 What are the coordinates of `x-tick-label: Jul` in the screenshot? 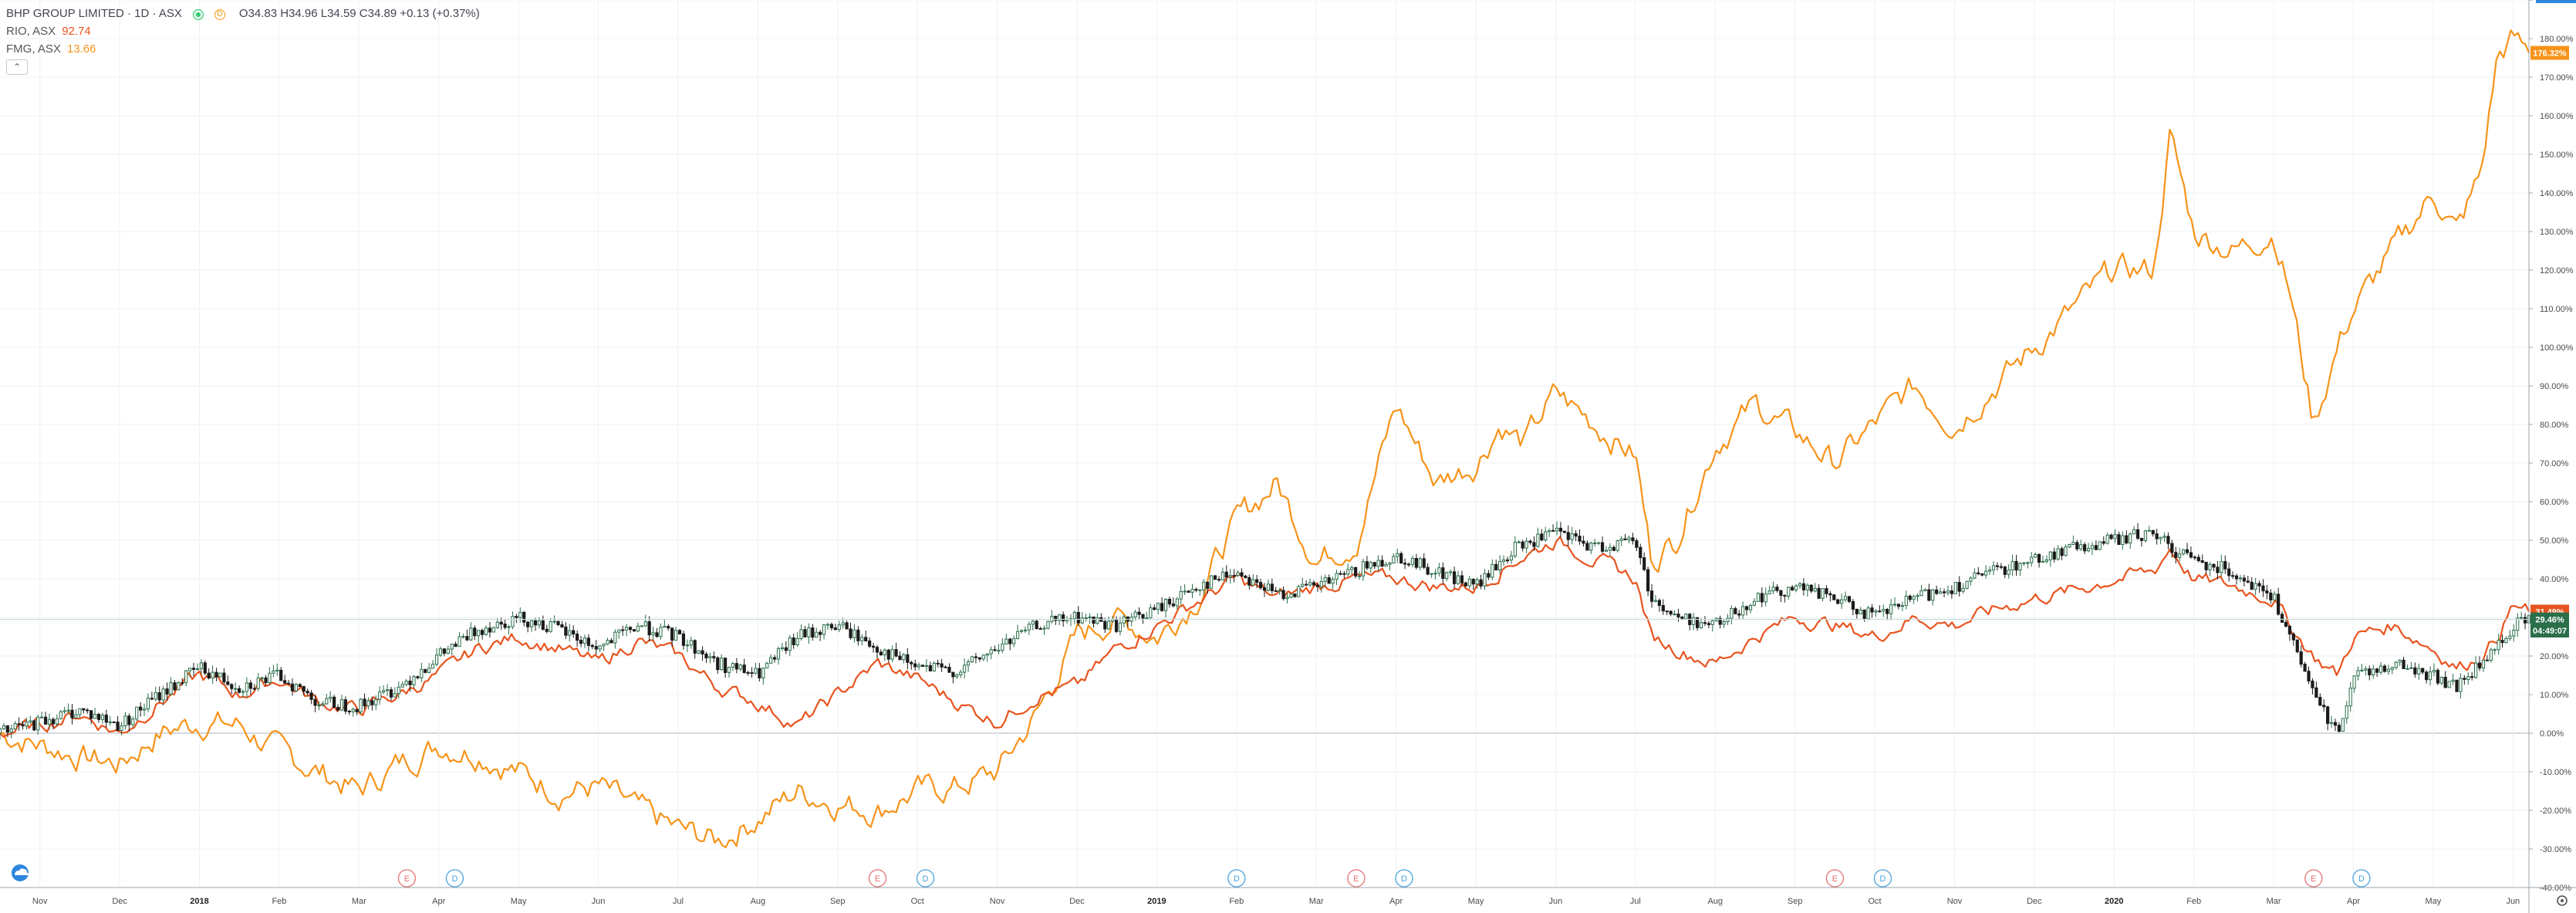 It's located at (678, 902).